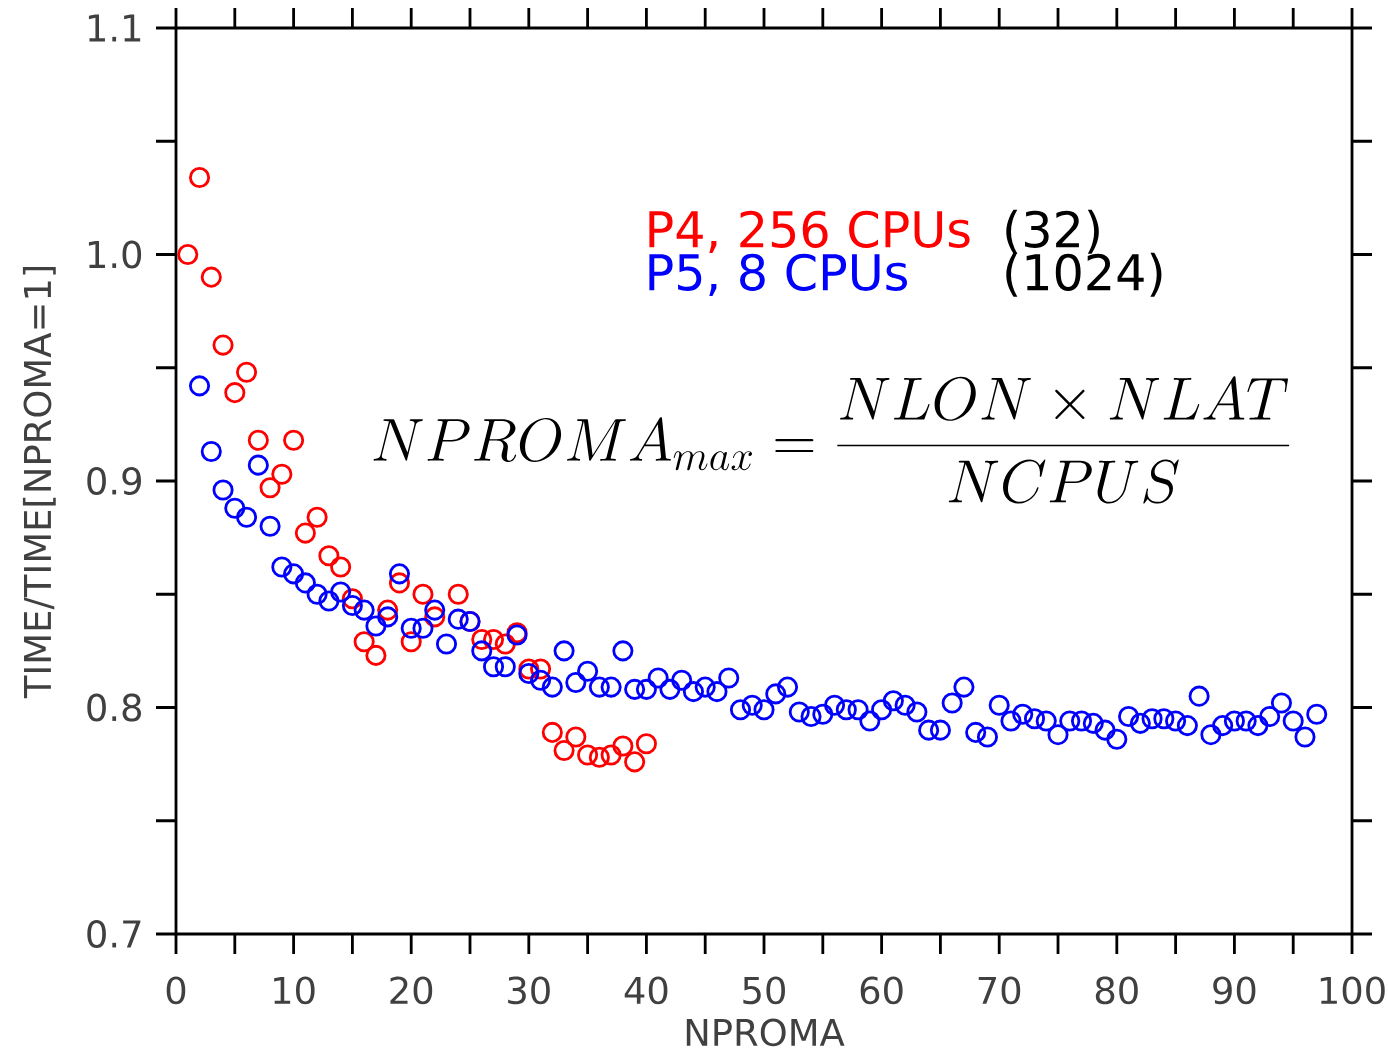 The image size is (1388, 1060). Describe the element at coordinates (39, 482) in the screenshot. I see `y-axis-title: TIME/TIME[NPROMA=1]` at that location.